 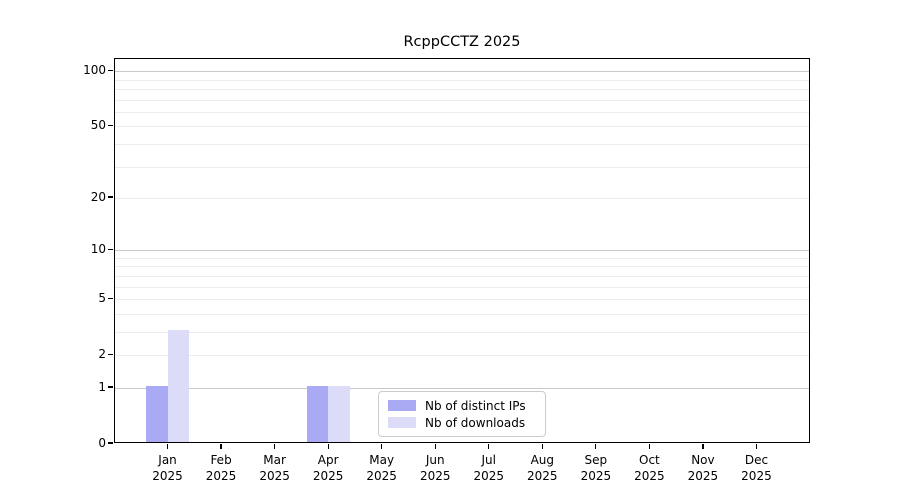 I want to click on x-tick-label: Aug 2025, so click(x=542, y=468).